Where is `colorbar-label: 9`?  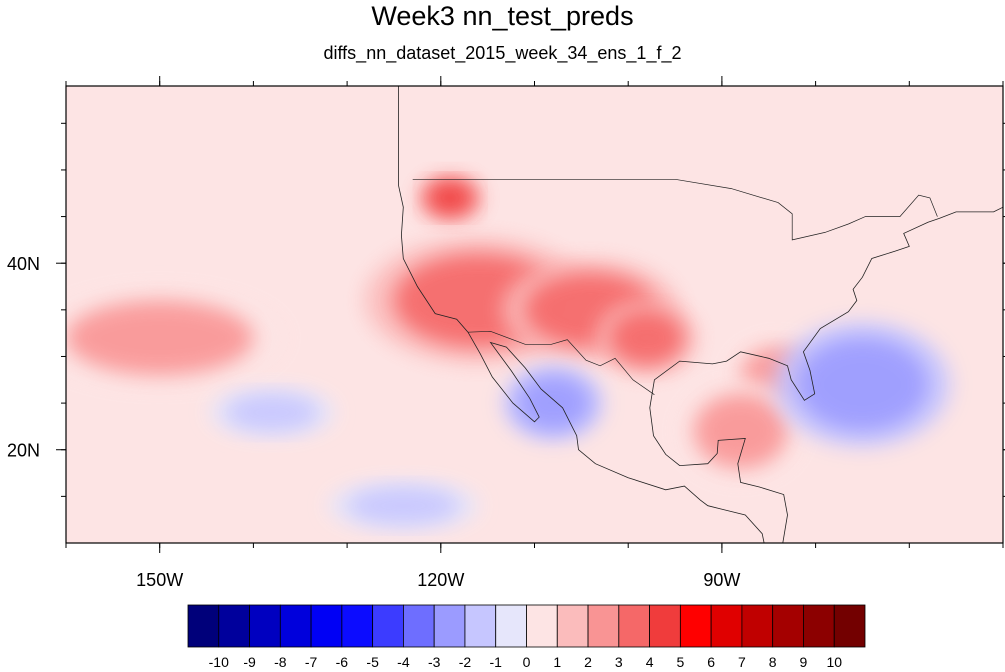
colorbar-label: 9 is located at coordinates (804, 662).